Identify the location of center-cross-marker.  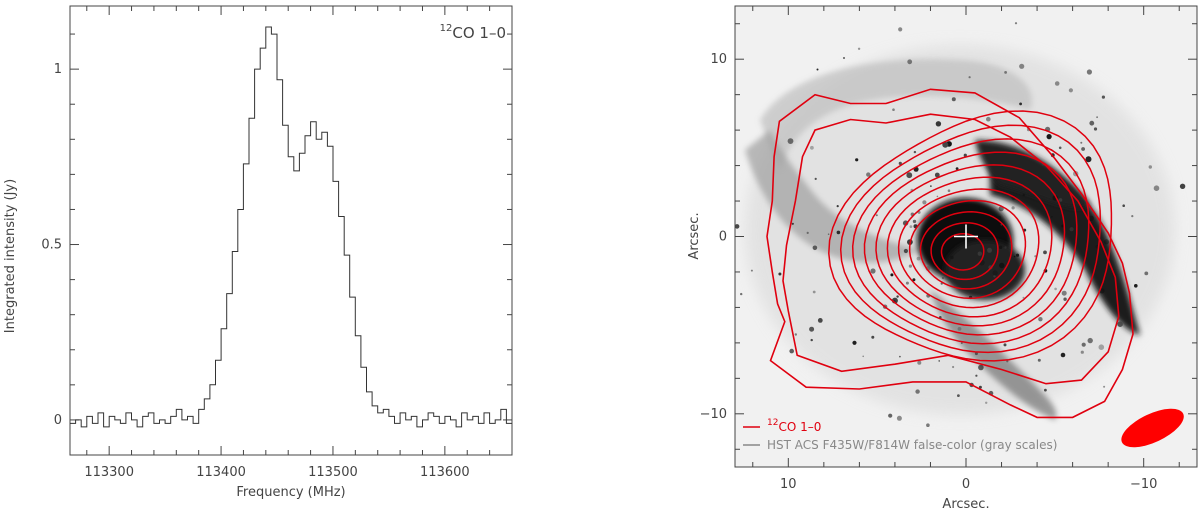
(966, 236).